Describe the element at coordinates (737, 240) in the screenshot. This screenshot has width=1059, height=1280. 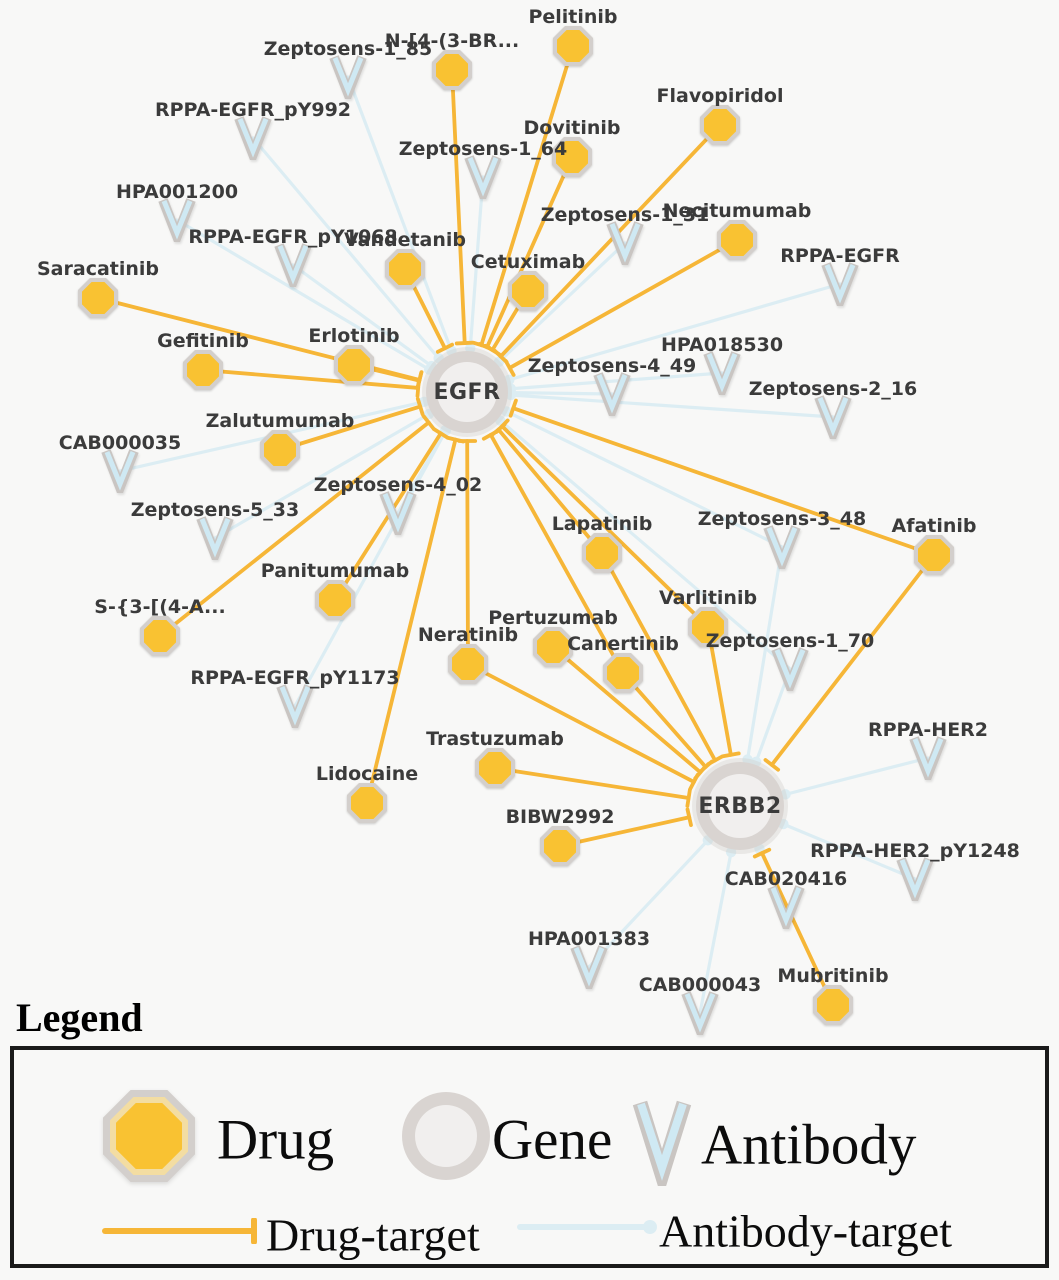
I see `drug-node-necitumumab` at that location.